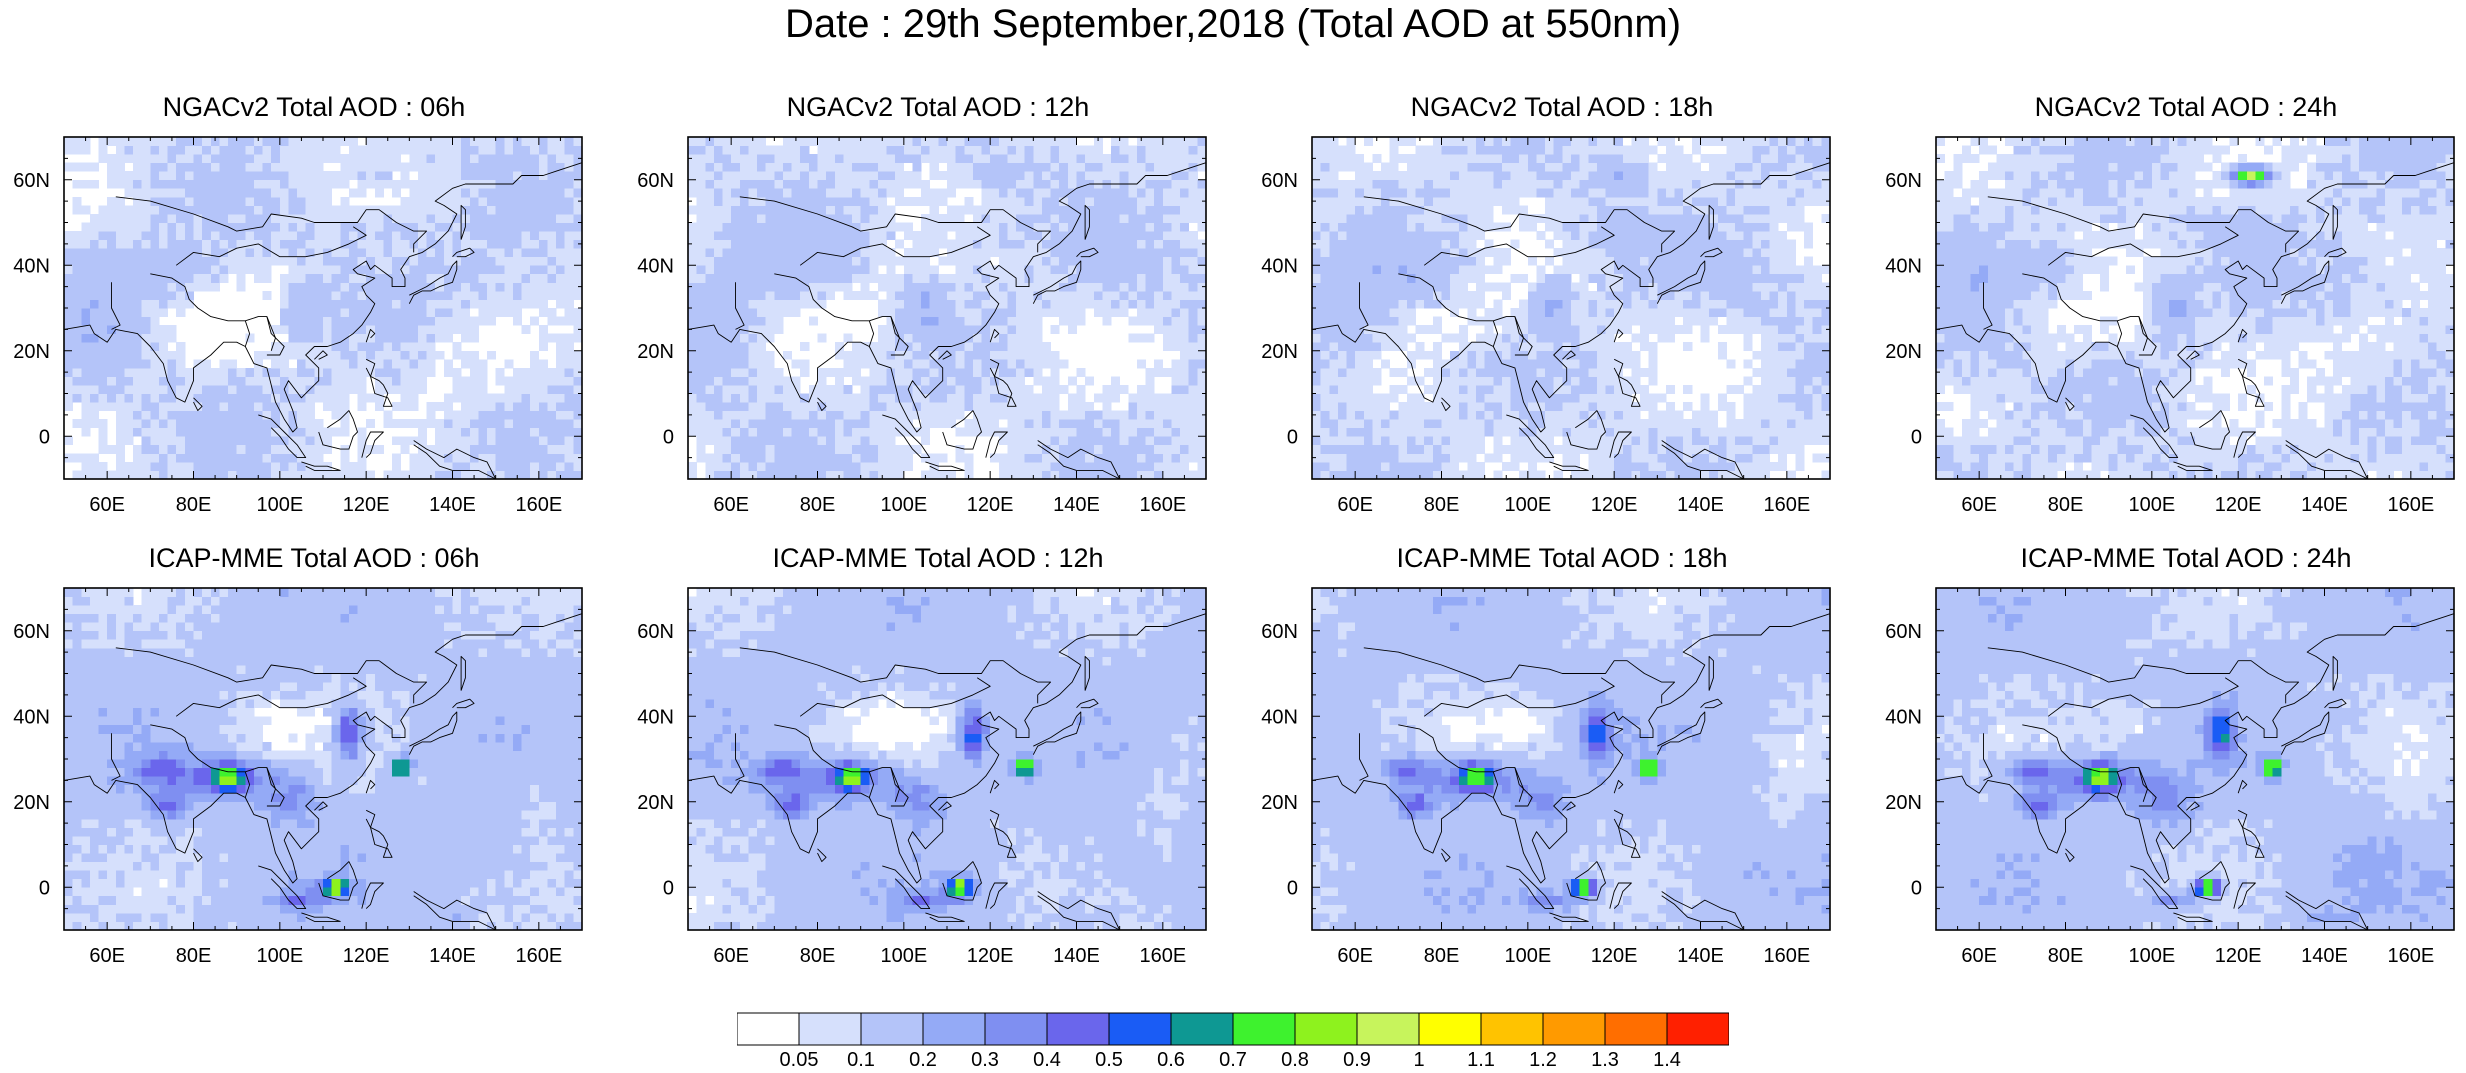 The height and width of the screenshot is (1073, 2466). Describe the element at coordinates (985, 1058) in the screenshot. I see `colorbar-label: 0.3` at that location.